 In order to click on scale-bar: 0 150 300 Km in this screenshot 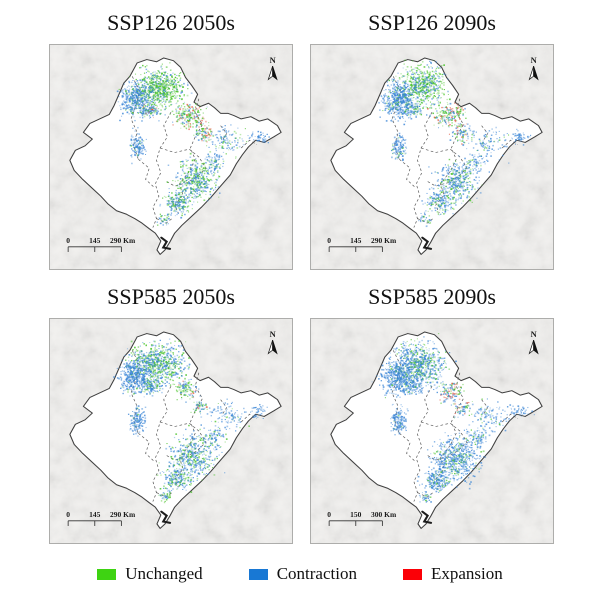, I will do `click(361, 518)`.